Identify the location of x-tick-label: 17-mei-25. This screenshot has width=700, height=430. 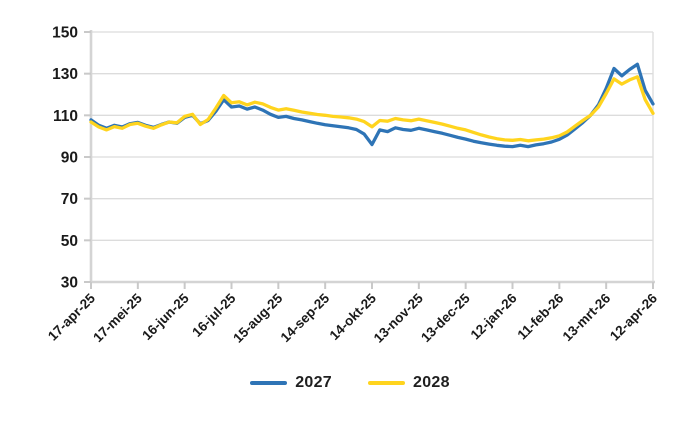
(117, 317).